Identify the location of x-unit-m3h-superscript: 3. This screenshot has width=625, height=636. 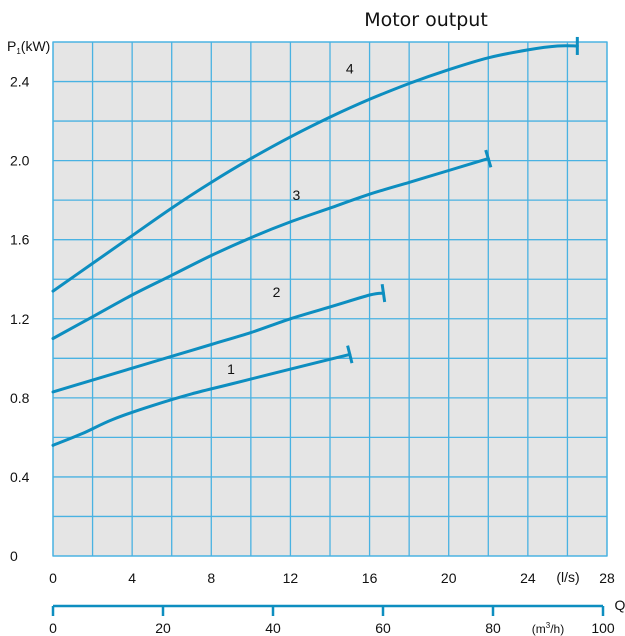
(548, 625).